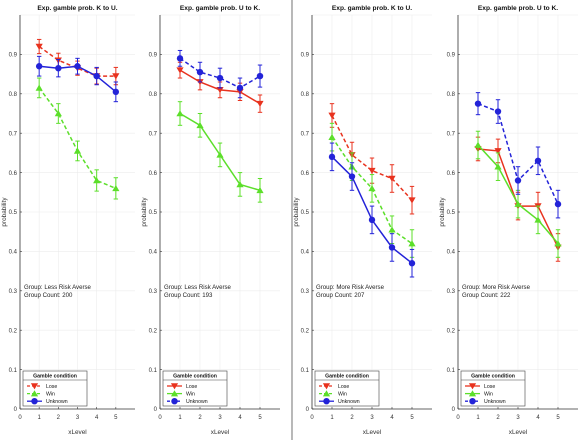  Describe the element at coordinates (97, 418) in the screenshot. I see `x-tick-label: 4` at that location.